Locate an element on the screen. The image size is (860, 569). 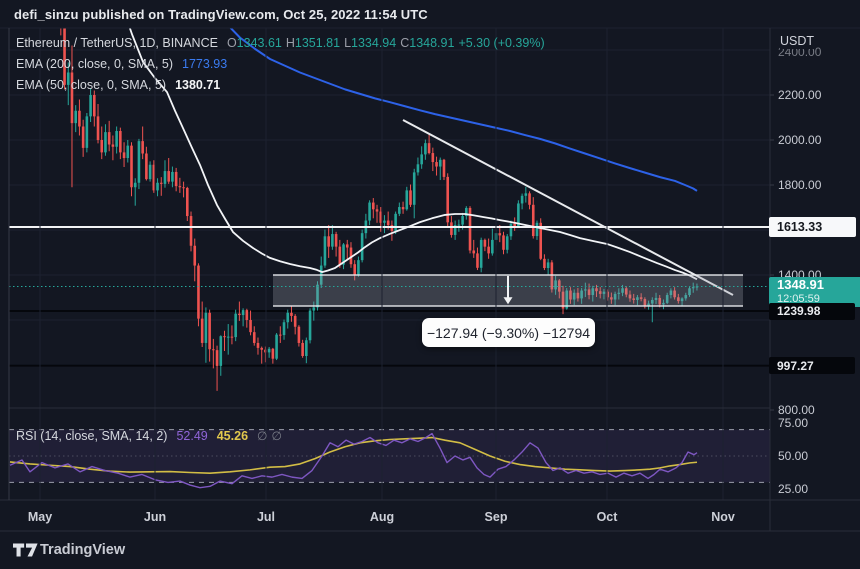
footer-brand-text: TradingView is located at coordinates (83, 550).